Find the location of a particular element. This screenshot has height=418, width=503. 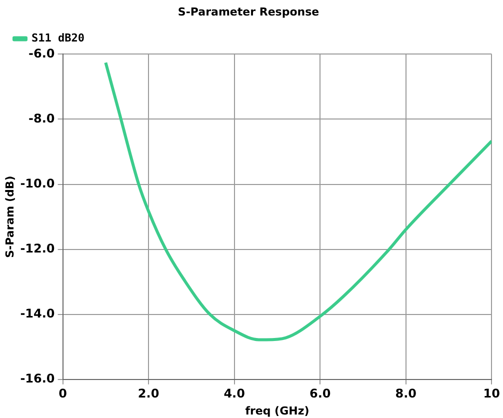

y-tick-label: -14.0 is located at coordinates (37, 313).